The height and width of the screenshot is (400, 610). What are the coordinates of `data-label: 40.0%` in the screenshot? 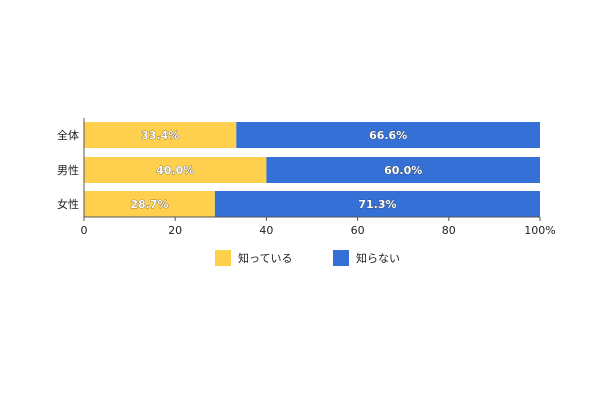 It's located at (175, 170).